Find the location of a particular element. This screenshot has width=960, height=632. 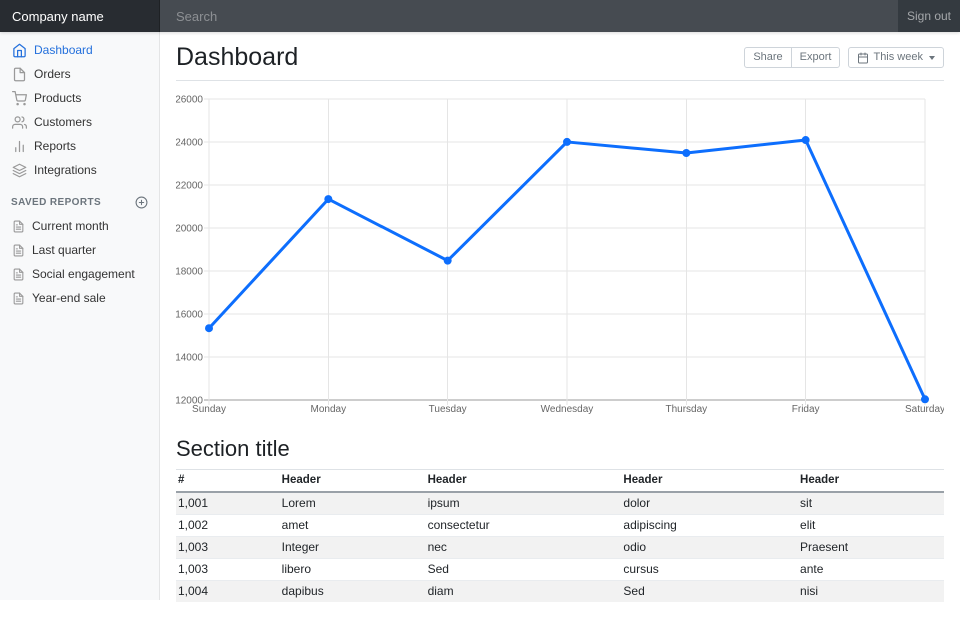

sidebar-item-orders: Orders is located at coordinates (80, 74).